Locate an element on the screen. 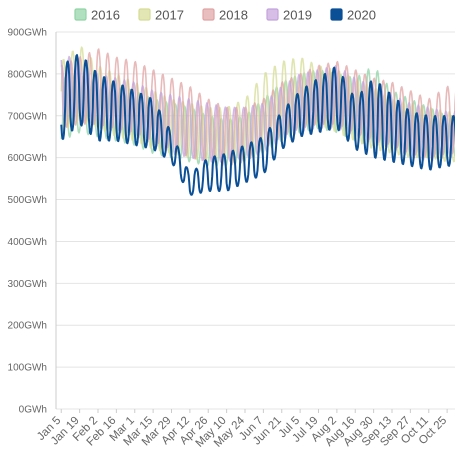  legend-label: 2017 is located at coordinates (169, 15).